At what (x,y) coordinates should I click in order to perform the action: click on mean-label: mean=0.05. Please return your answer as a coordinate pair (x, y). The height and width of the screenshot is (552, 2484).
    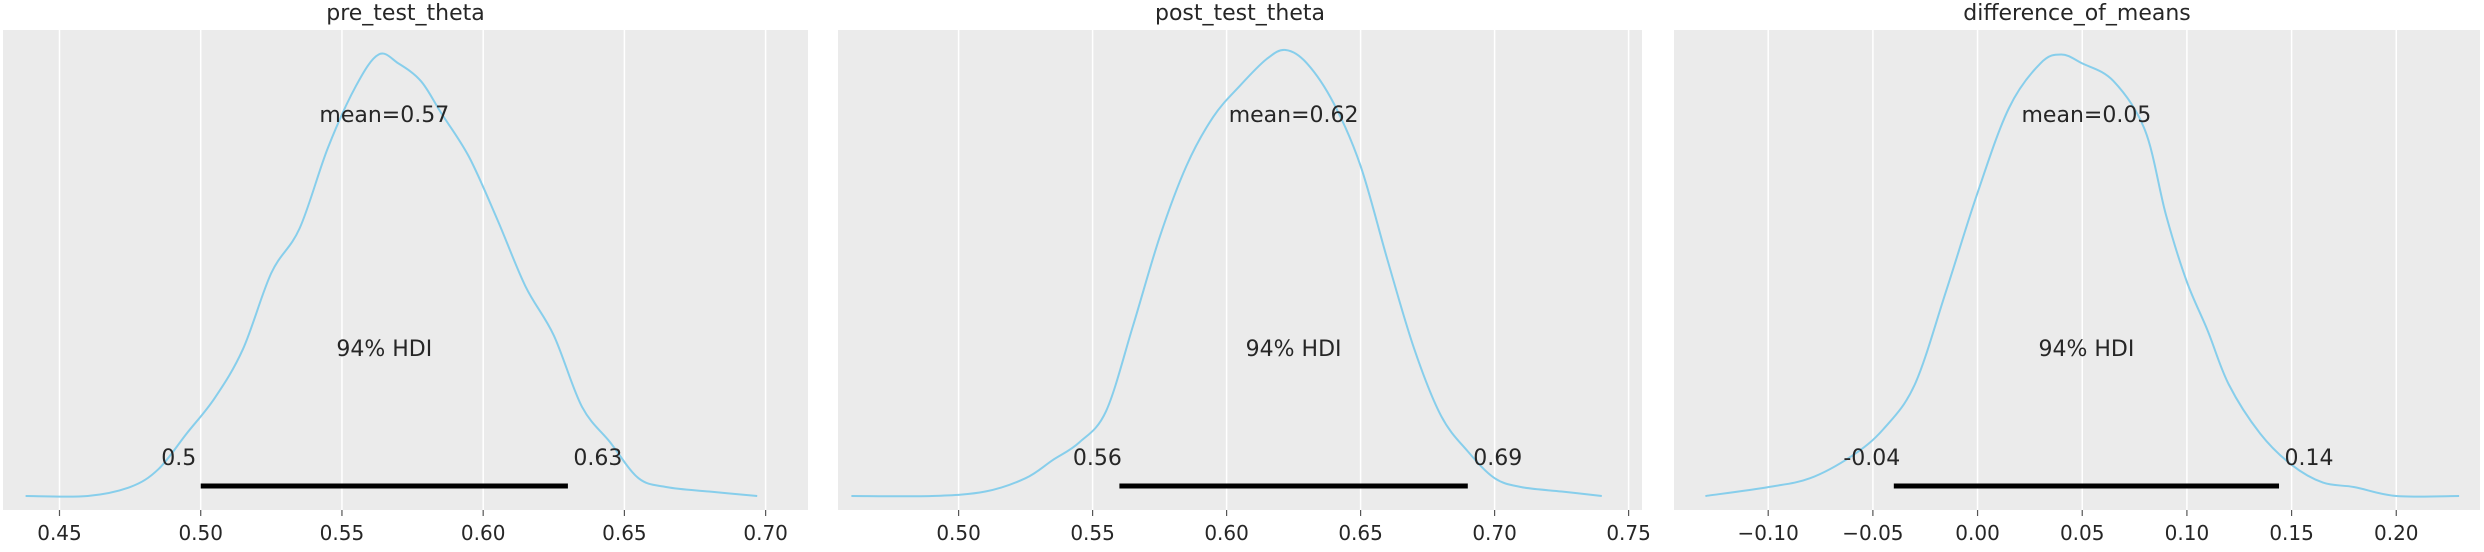
    Looking at the image, I should click on (2087, 115).